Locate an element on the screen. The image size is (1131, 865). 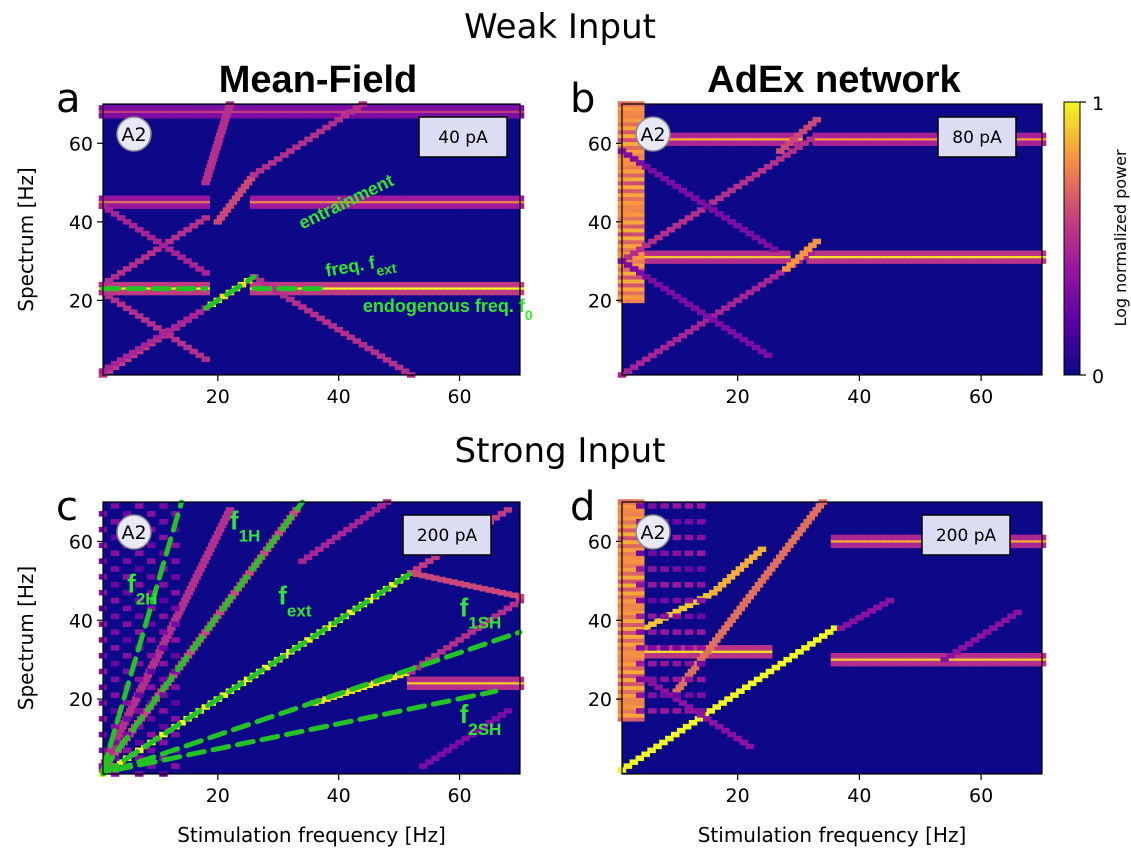
annotation-label: fext is located at coordinates (295, 600).